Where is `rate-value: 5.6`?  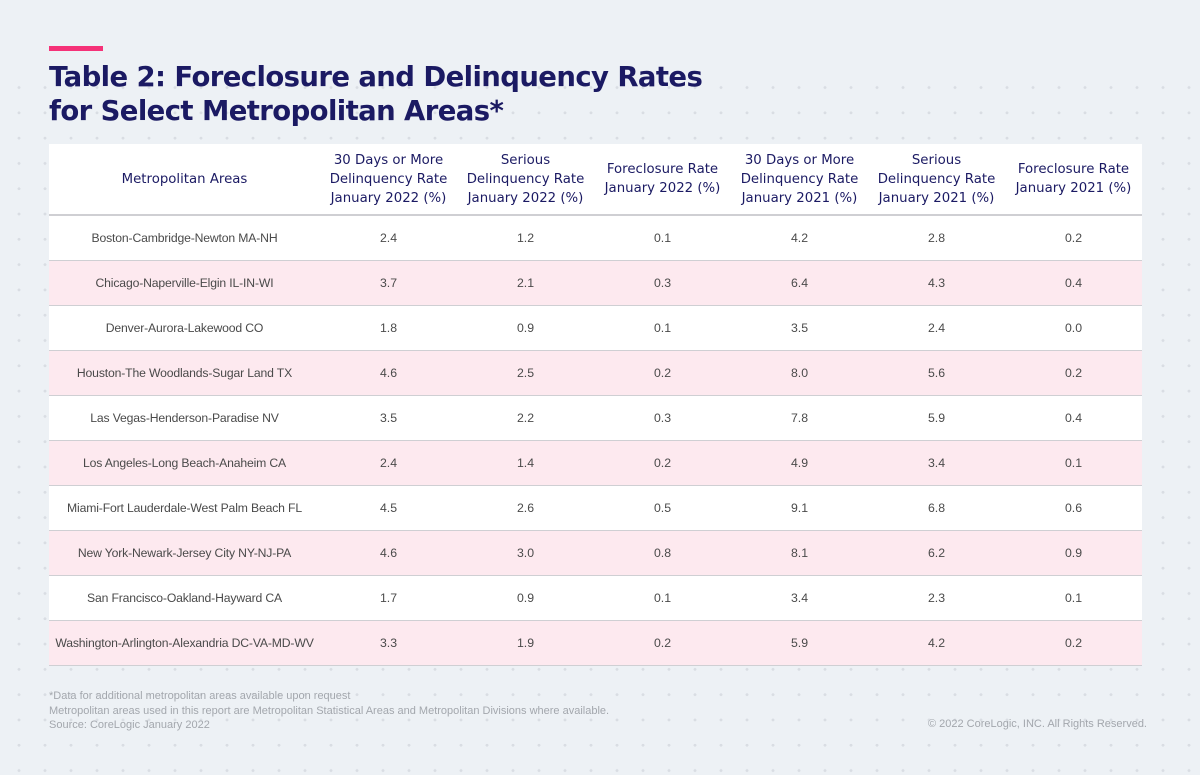
rate-value: 5.6 is located at coordinates (936, 373).